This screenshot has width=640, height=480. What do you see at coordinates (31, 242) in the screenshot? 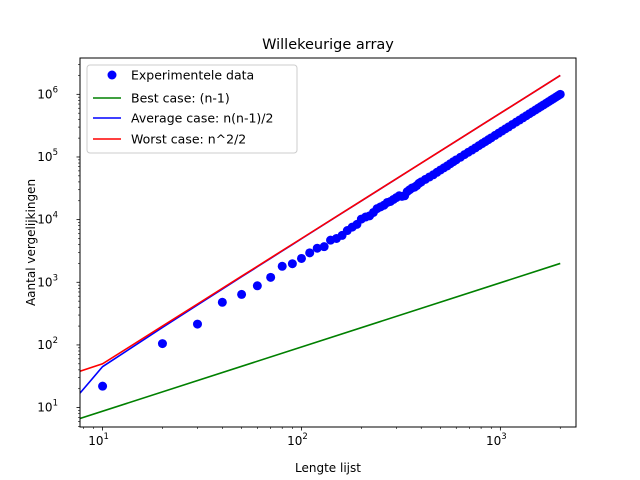
I see `y-axis-label: Aantal vergelijkingen` at bounding box center [31, 242].